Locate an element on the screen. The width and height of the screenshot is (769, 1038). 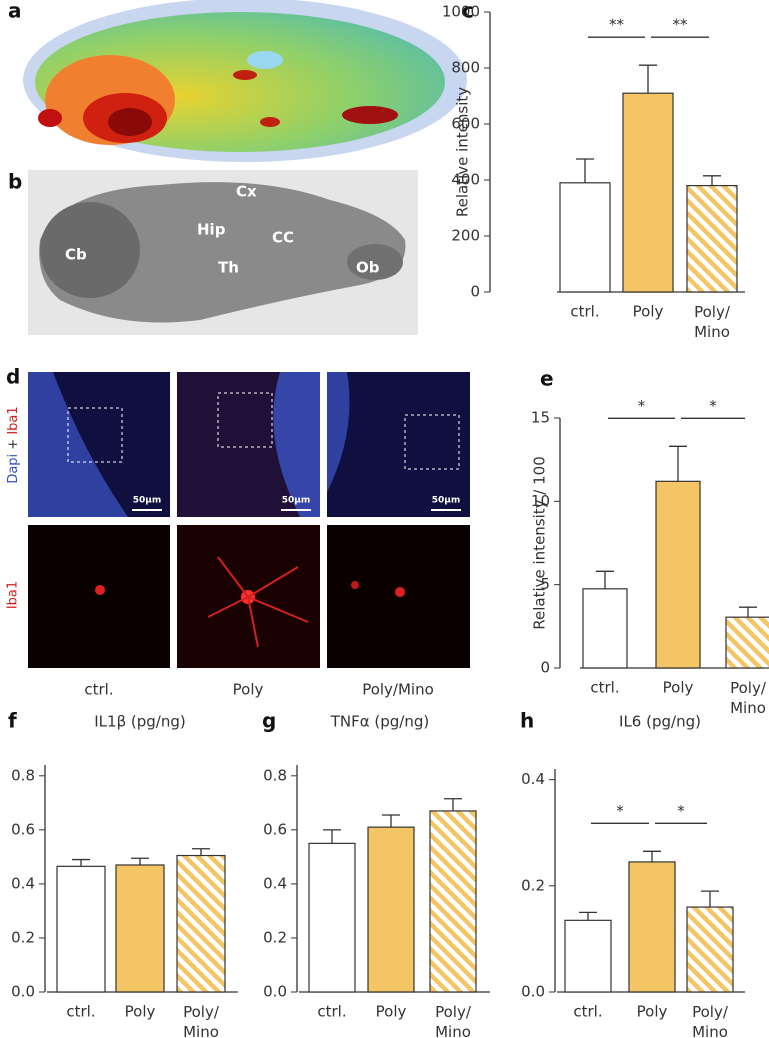
stain-dapi: Dapi is located at coordinates (13, 469).